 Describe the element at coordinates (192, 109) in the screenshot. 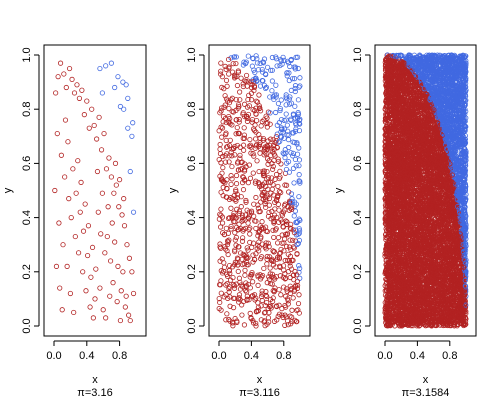

I see `y-tick-label: 0.8` at that location.